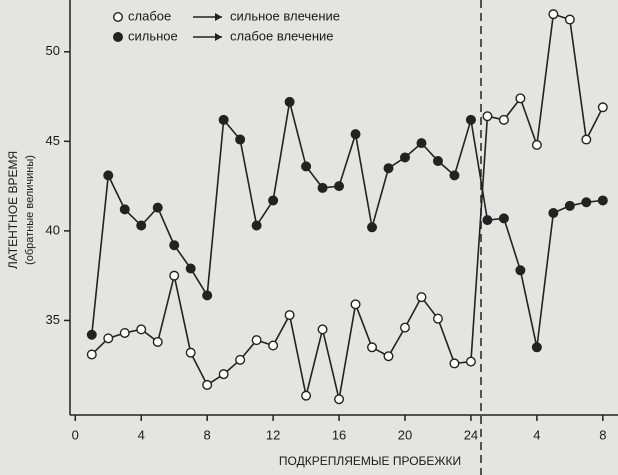  Describe the element at coordinates (53, 319) in the screenshot. I see `y-tick-label: 35` at that location.